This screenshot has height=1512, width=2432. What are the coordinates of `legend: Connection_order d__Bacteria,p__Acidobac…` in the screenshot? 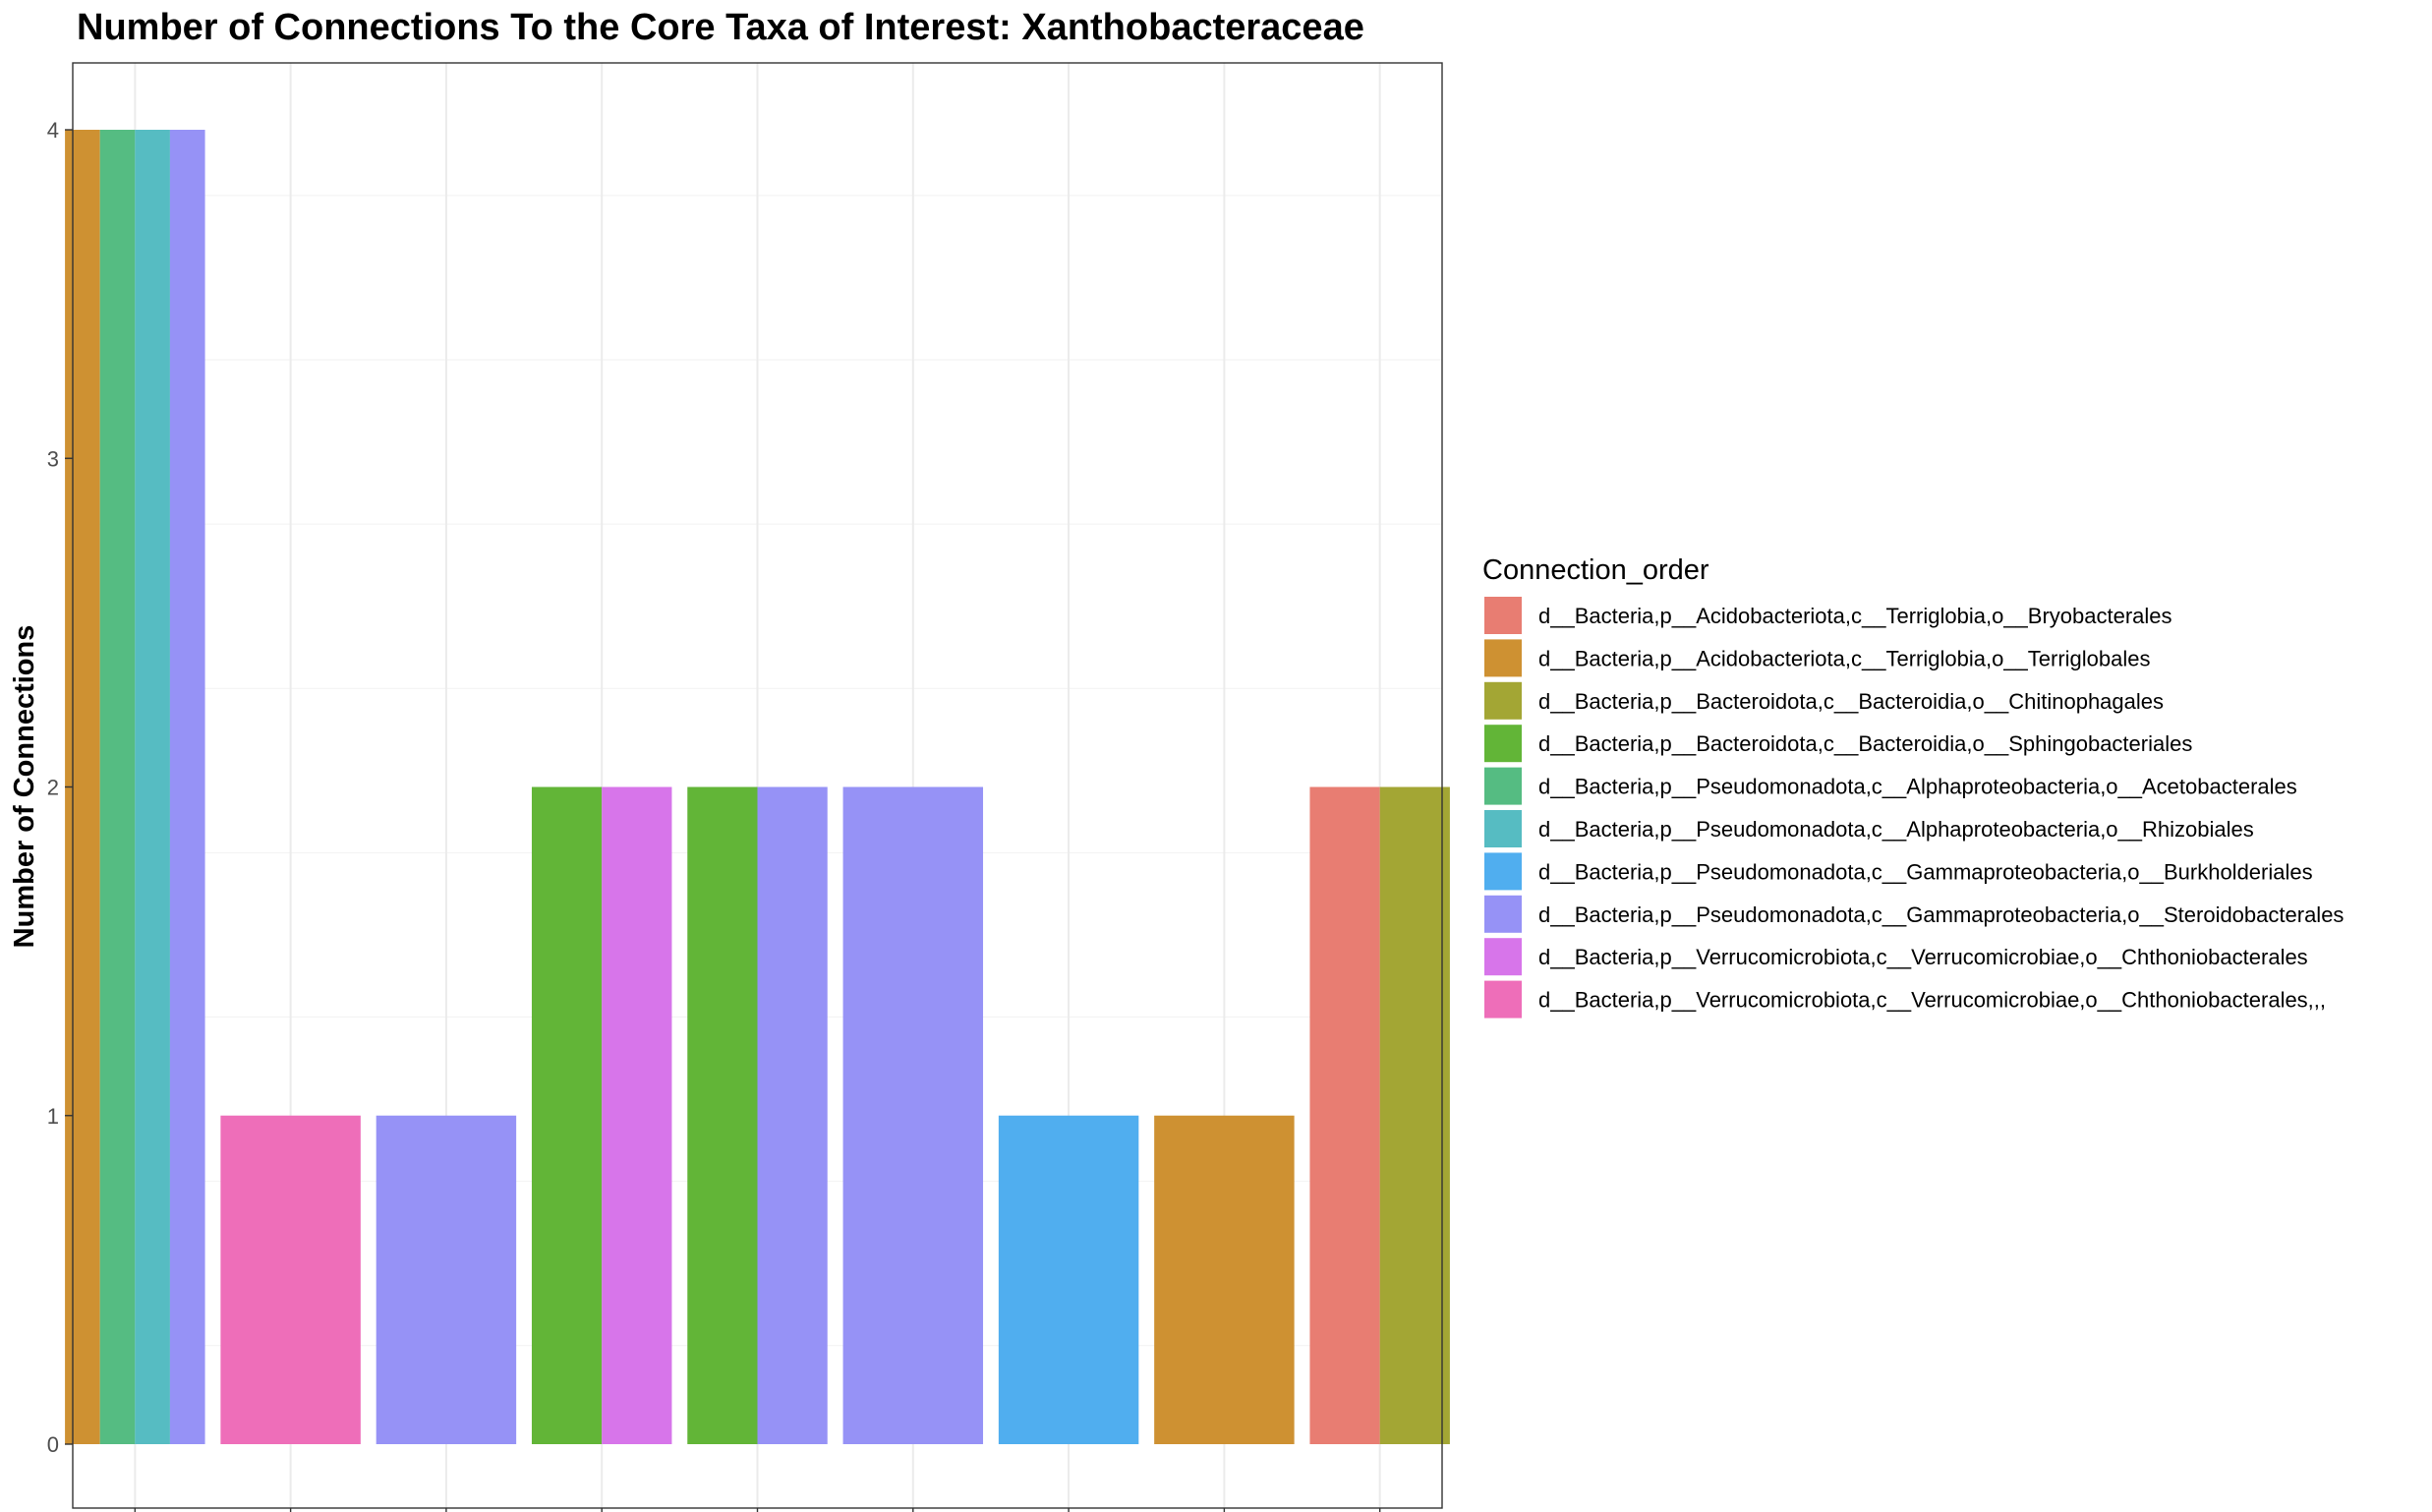 It's located at (1913, 786).